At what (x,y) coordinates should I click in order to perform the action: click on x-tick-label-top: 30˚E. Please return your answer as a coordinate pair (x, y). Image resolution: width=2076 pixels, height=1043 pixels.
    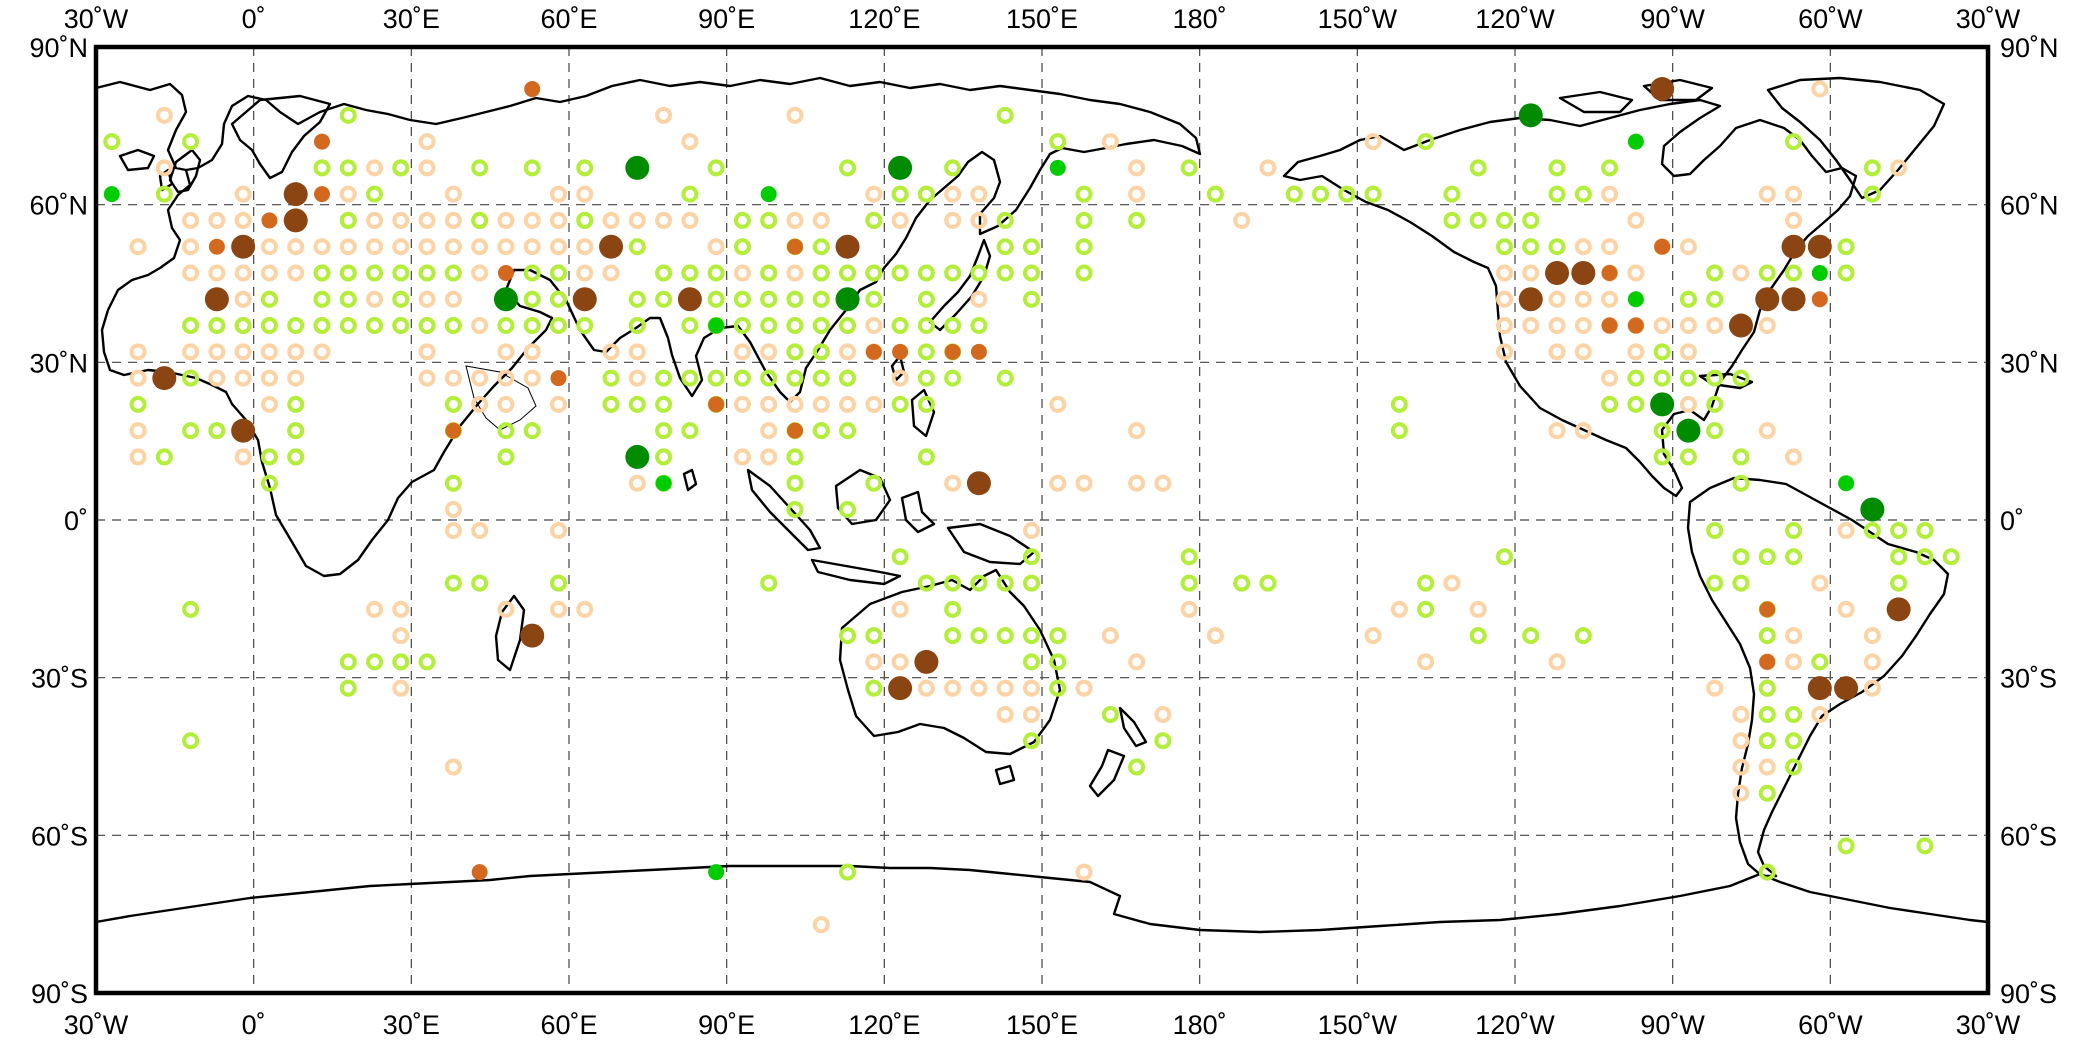
    Looking at the image, I should click on (411, 19).